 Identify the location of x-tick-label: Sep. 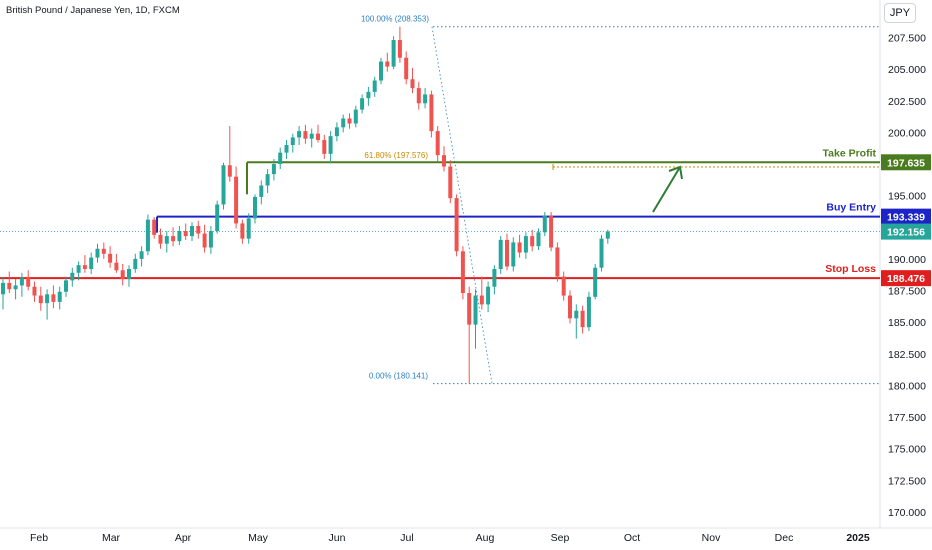
(560, 538).